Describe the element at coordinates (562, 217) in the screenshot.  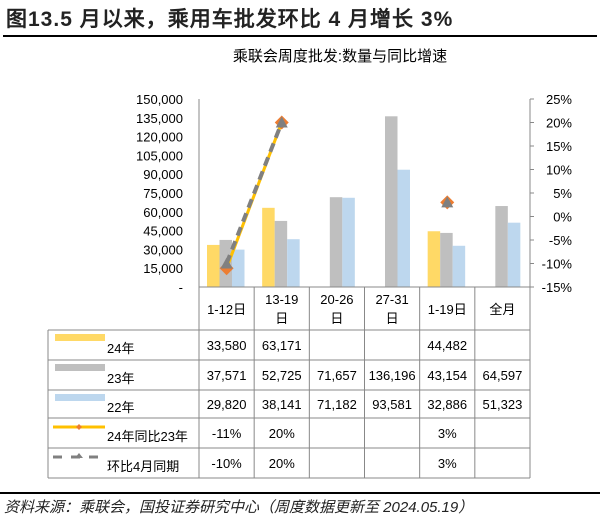
I see `right-axis-tick-label: 0%` at that location.